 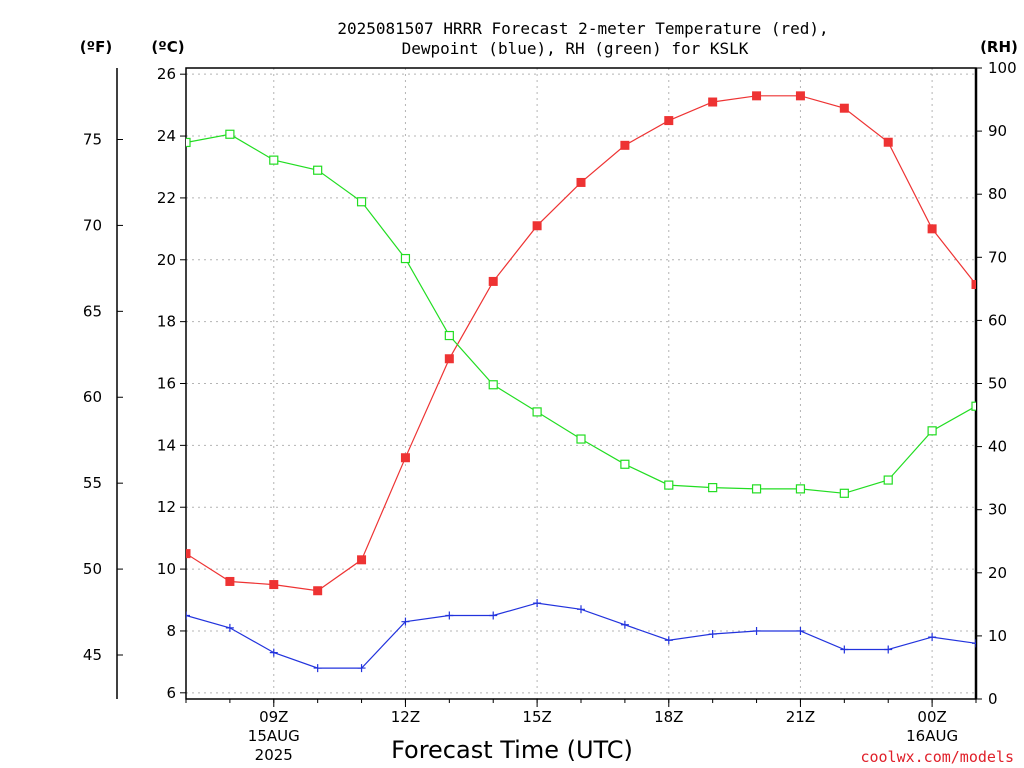 What do you see at coordinates (166, 74) in the screenshot?
I see `celsius-tick-label: 26` at bounding box center [166, 74].